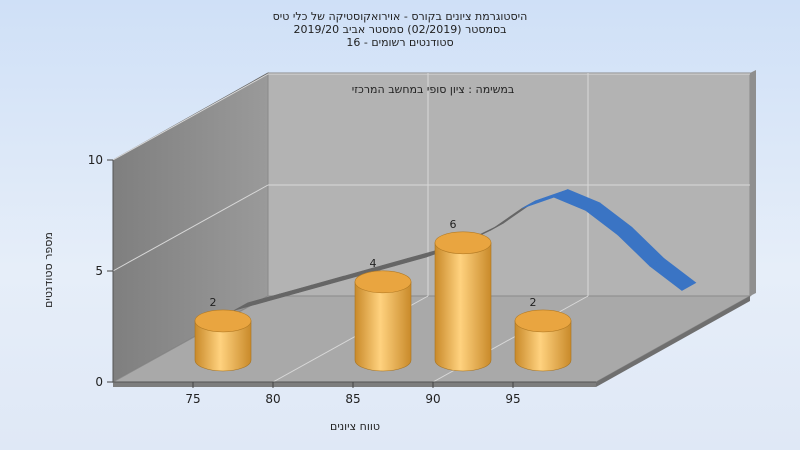 This screenshot has height=450, width=800. What do you see at coordinates (673, 274) in the screenshot?
I see `curve-segment` at bounding box center [673, 274].